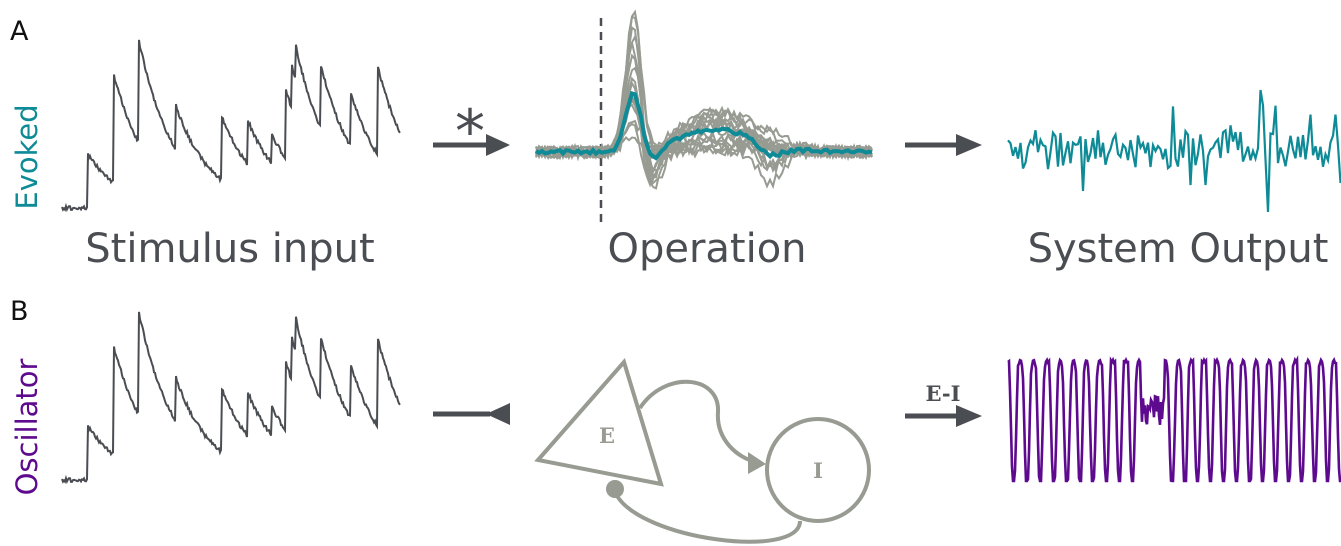  What do you see at coordinates (27, 156) in the screenshot?
I see `row-label-evoked: Evoked` at bounding box center [27, 156].